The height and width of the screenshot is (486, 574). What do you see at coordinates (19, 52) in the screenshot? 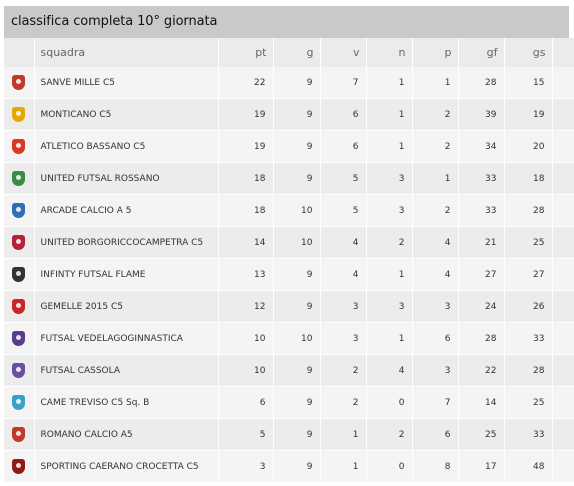
I see `header-logo` at bounding box center [19, 52].